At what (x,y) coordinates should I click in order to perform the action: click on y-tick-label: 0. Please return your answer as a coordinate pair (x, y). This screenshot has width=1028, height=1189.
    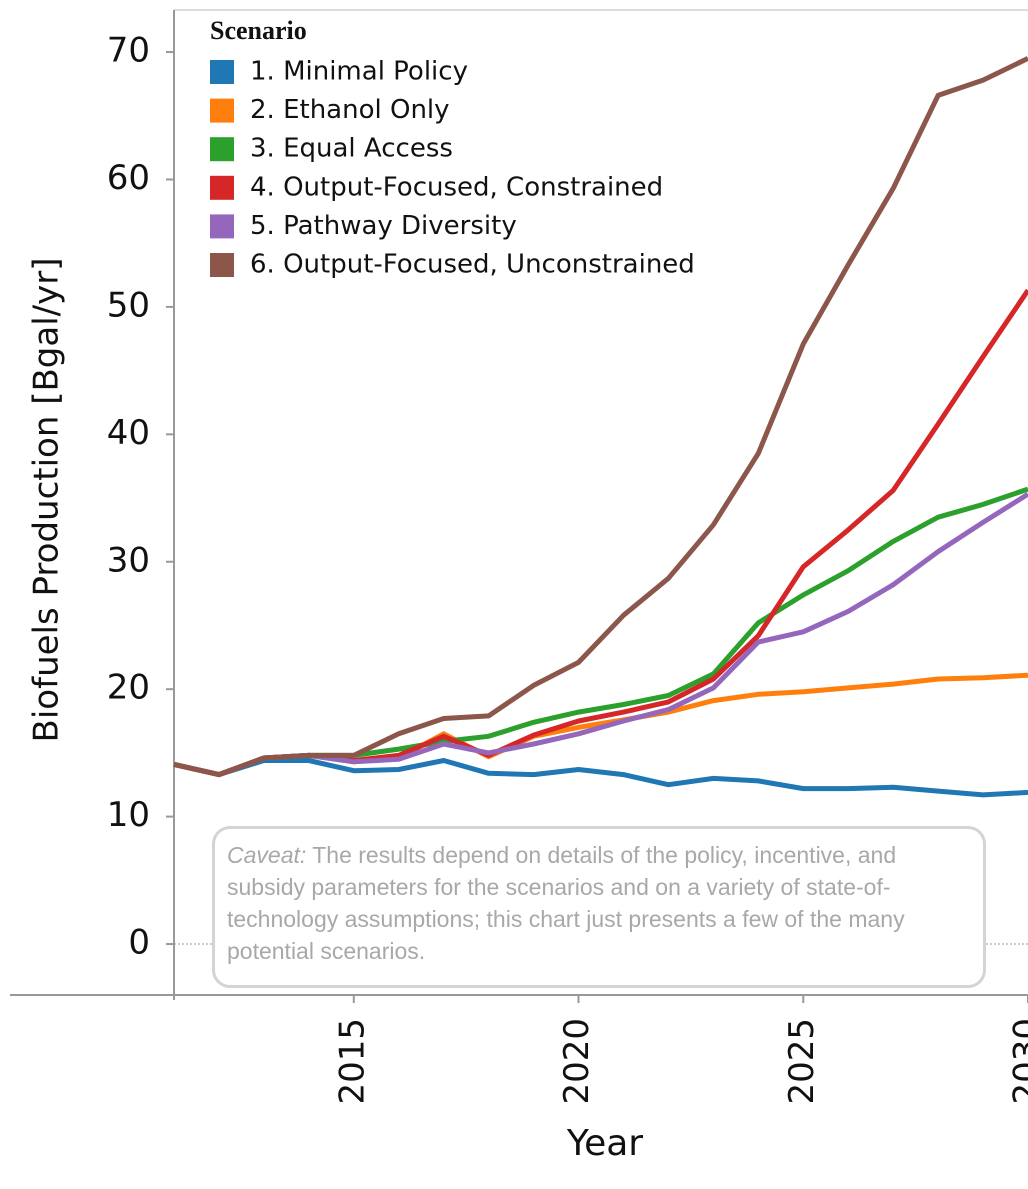
    Looking at the image, I should click on (139, 943).